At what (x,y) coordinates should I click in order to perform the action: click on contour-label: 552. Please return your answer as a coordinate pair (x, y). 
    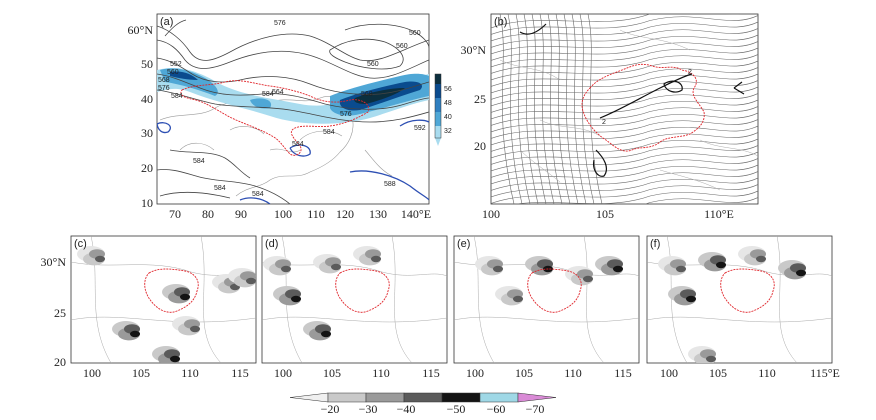
    Looking at the image, I should click on (176, 64).